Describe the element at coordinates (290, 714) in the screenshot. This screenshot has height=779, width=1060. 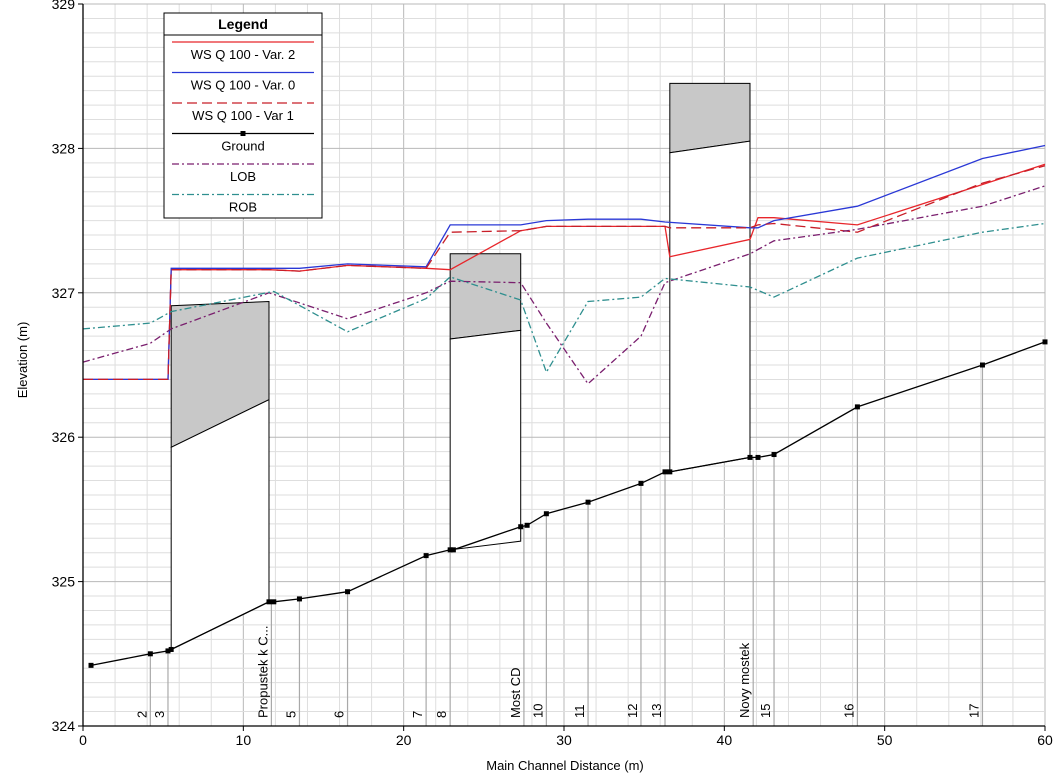
I see `cross-section-label: 5` at that location.